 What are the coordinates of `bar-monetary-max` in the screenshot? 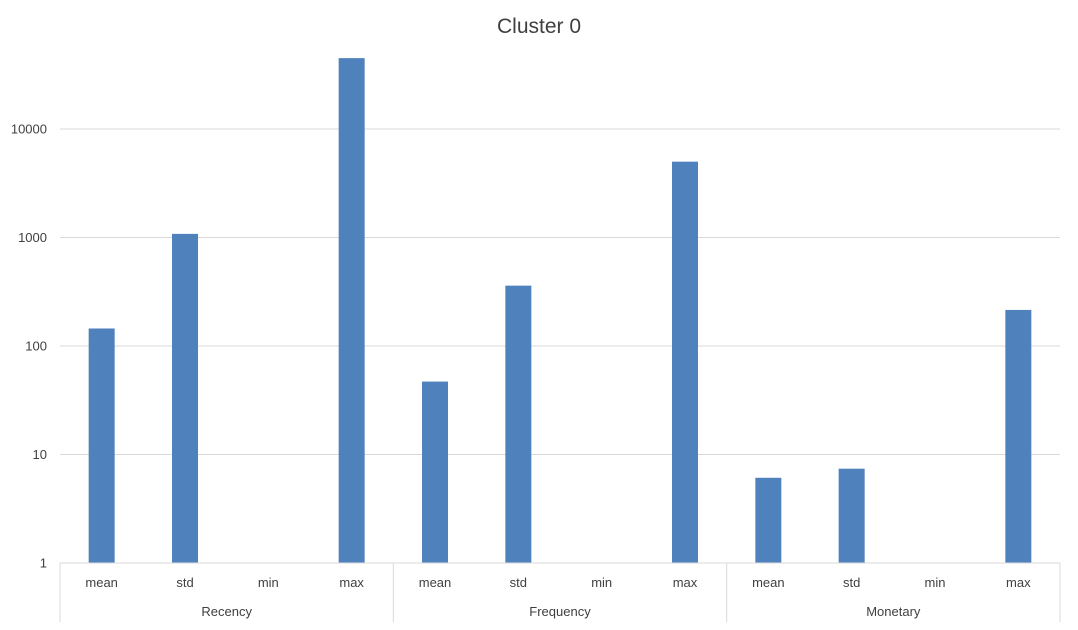 It's located at (1018, 436).